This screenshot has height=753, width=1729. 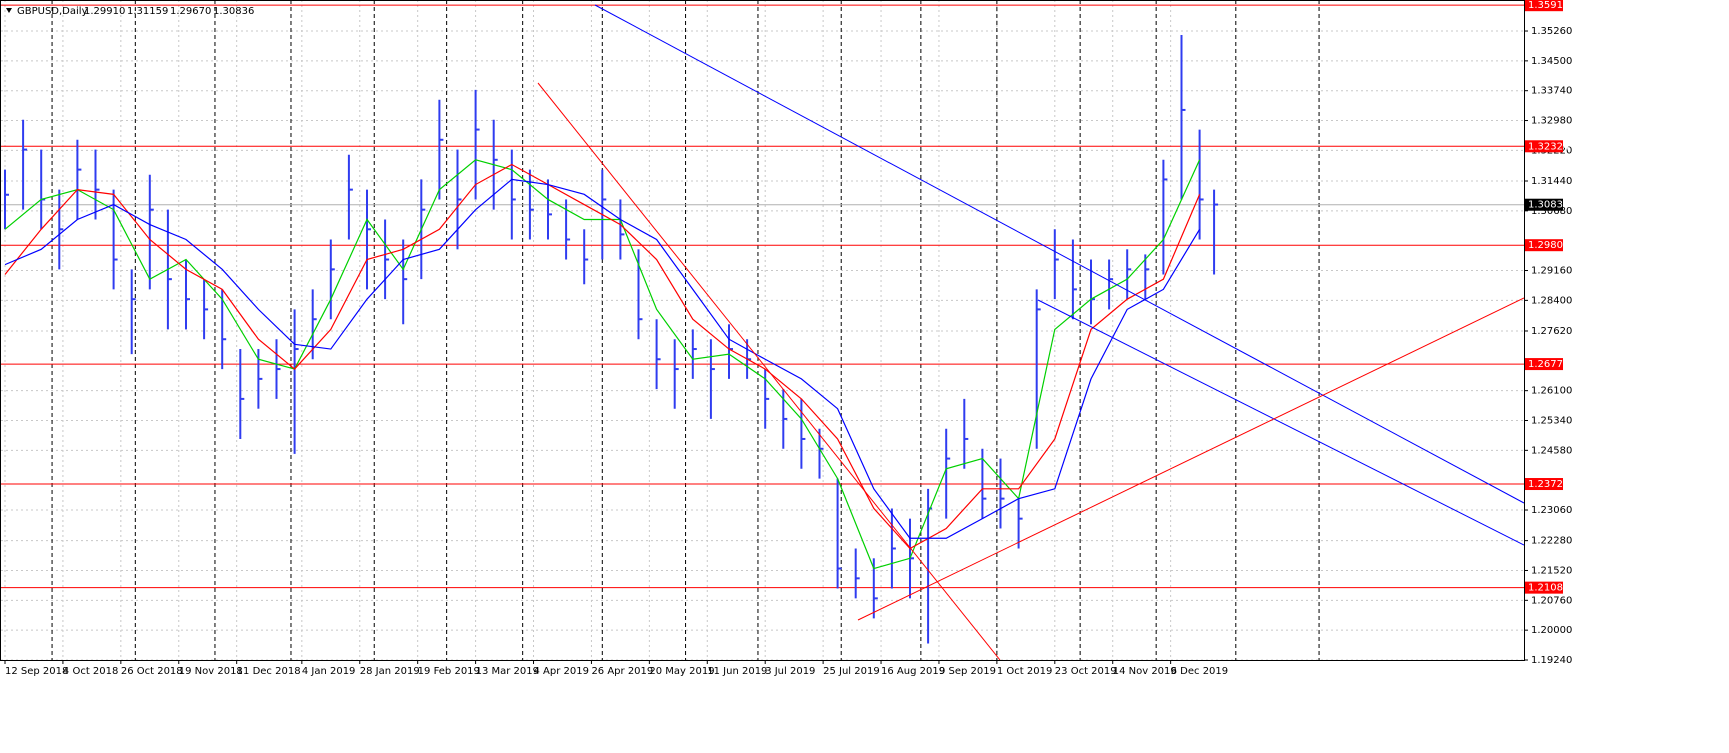 I want to click on x-tick-label: 6 Dec 2019, so click(x=1200, y=671).